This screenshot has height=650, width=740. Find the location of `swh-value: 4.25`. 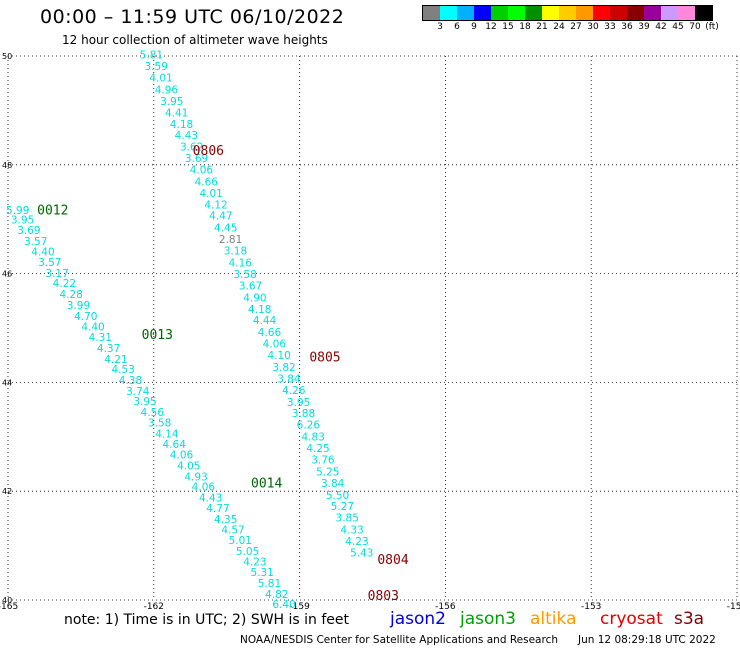

swh-value: 4.25 is located at coordinates (317, 449).